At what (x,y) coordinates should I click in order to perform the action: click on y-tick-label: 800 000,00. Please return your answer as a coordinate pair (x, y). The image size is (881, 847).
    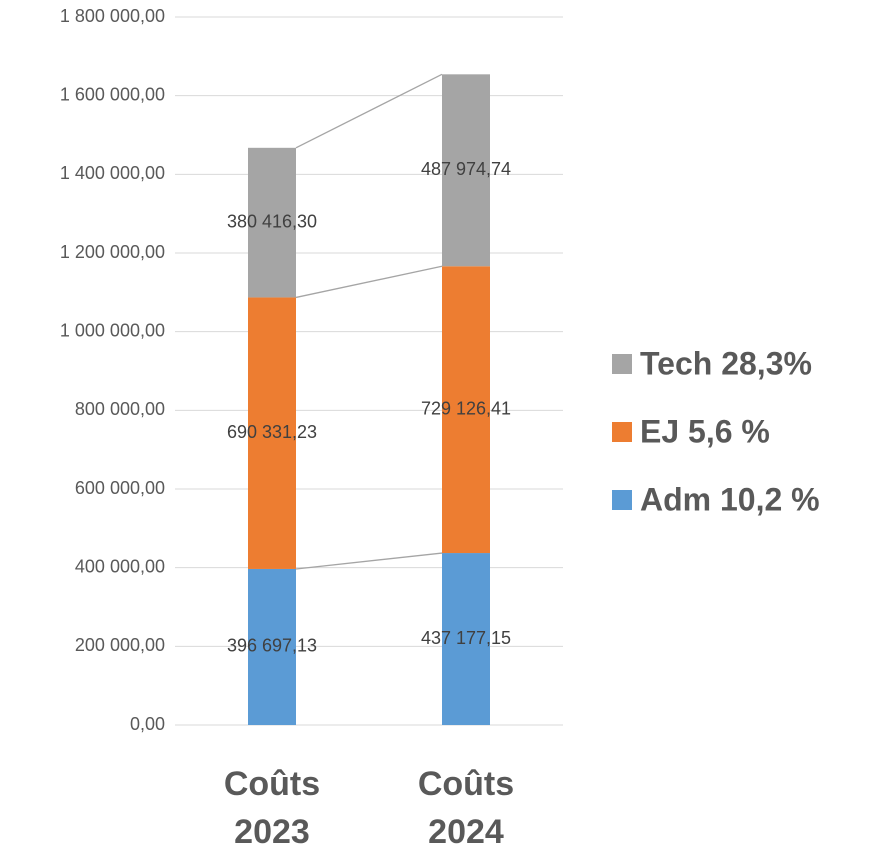
    Looking at the image, I should click on (120, 409).